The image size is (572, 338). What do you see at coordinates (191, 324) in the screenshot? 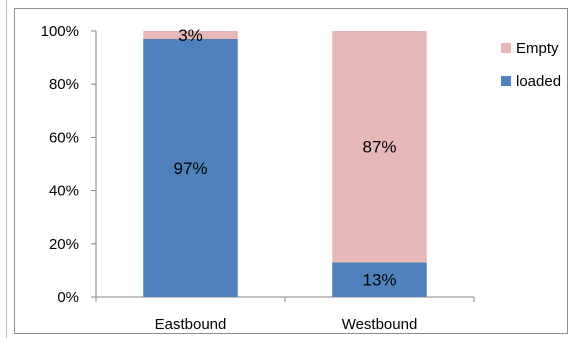
I see `x-tick-label: Eastbound` at bounding box center [191, 324].